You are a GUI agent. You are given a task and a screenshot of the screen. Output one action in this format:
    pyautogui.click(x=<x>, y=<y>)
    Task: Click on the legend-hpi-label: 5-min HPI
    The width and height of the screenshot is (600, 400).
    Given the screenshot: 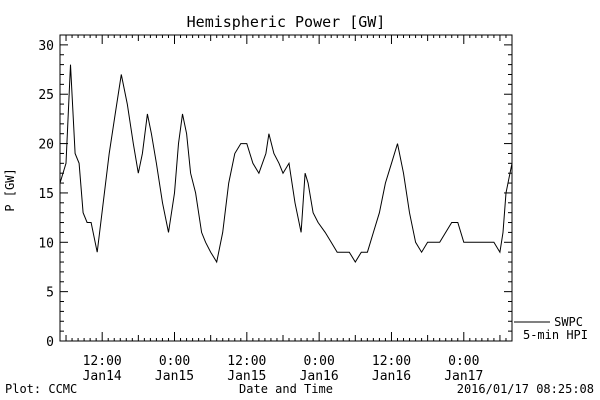 What is the action you would take?
    pyautogui.click(x=555, y=335)
    